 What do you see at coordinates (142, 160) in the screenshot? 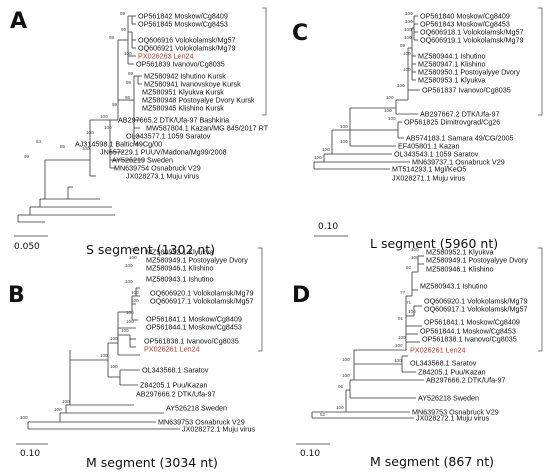
I see `panel-a-taxon: AY526219 Sweden` at bounding box center [142, 160].